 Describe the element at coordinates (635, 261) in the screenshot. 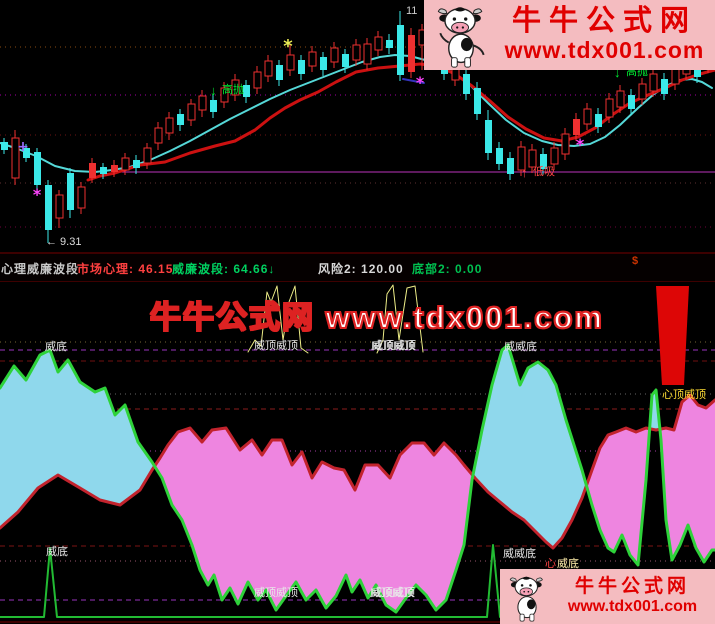

I see `dollar-marker: $` at that location.